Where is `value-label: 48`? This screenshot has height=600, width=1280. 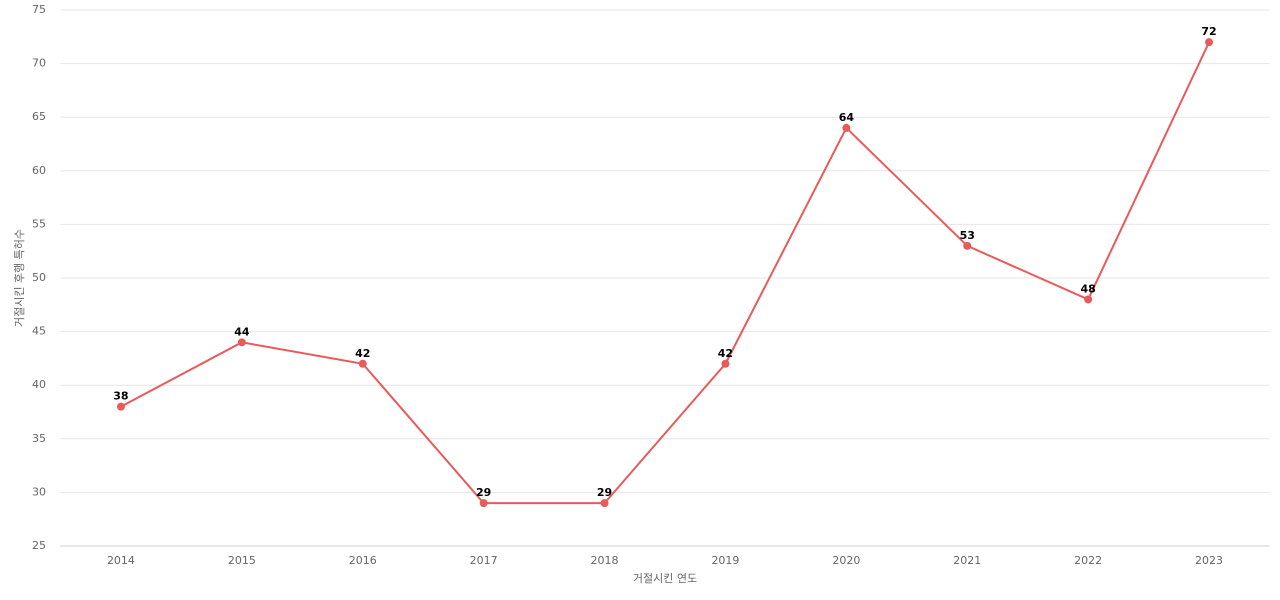 value-label: 48 is located at coordinates (1087, 288).